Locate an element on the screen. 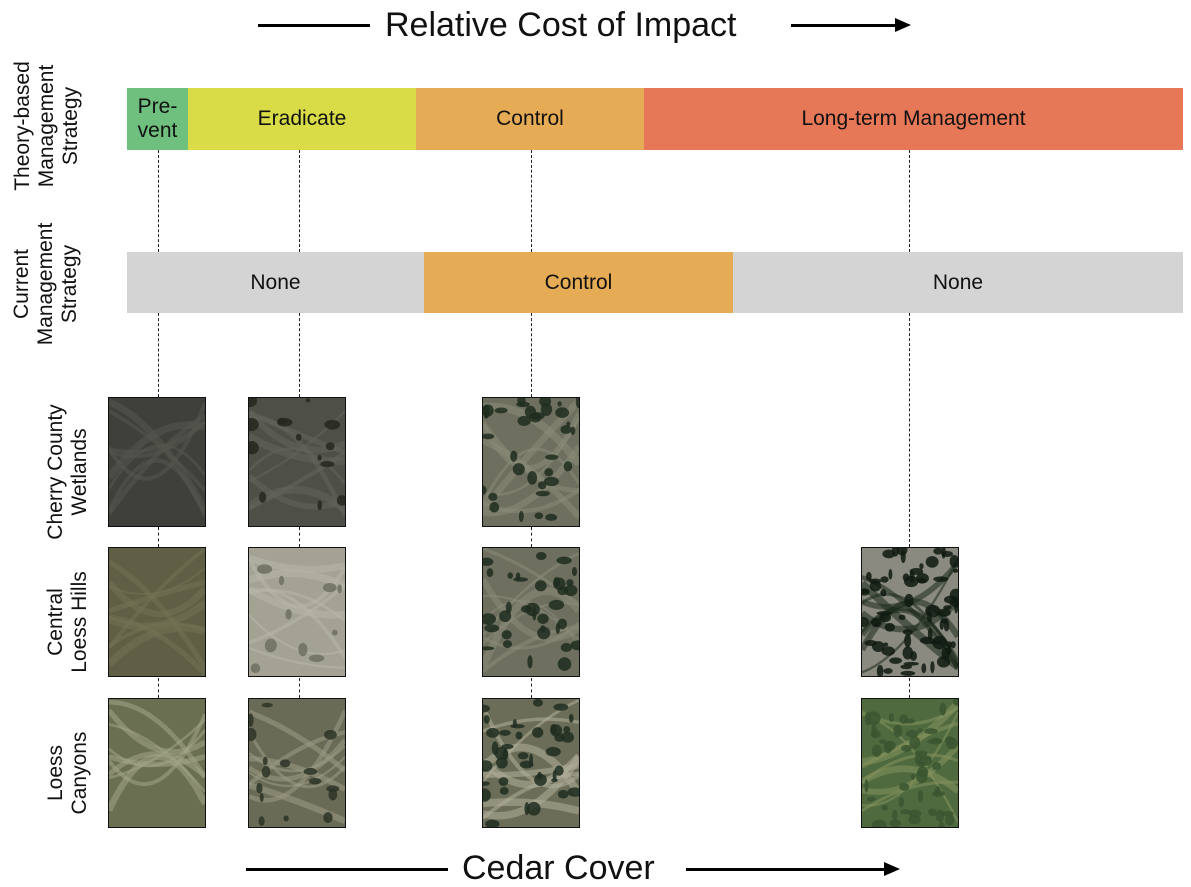 Image resolution: width=1191 pixels, height=887 pixels. central-longterm-image is located at coordinates (910, 612).